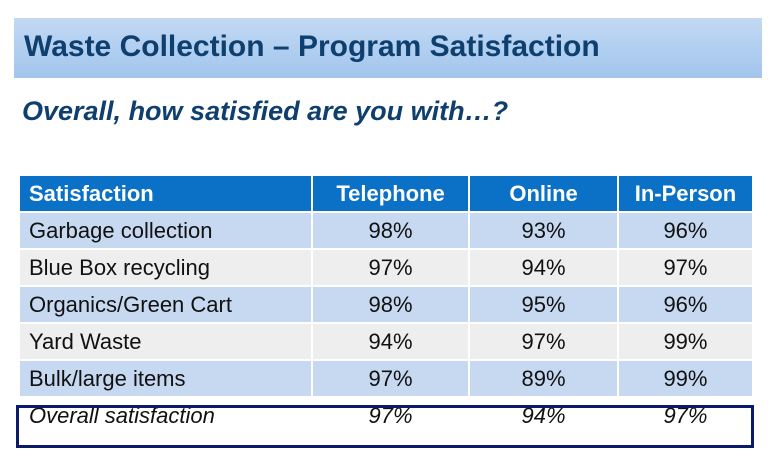 The height and width of the screenshot is (467, 775). Describe the element at coordinates (165, 193) in the screenshot. I see `column-header-satisfaction: Satisfaction` at that location.